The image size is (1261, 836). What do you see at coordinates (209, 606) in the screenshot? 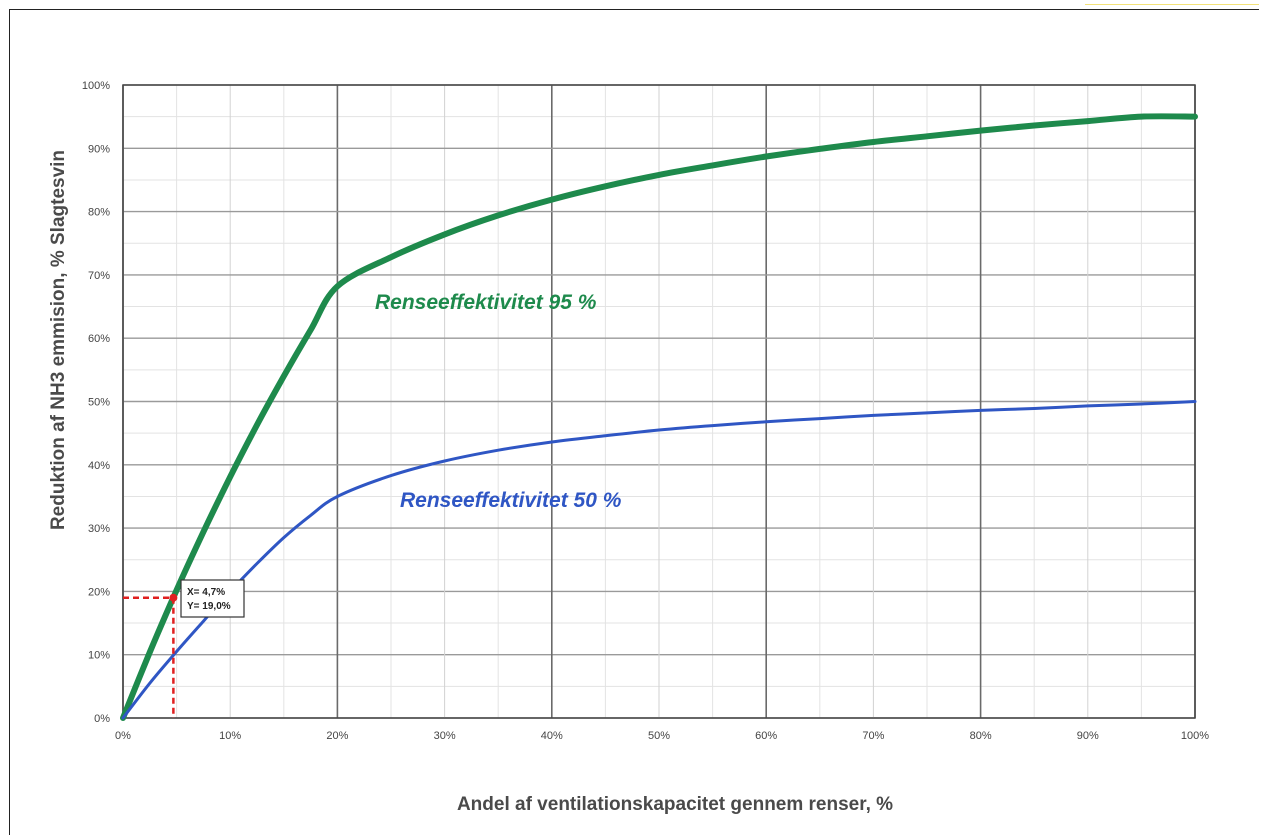
I see `annotation-y-value: Y= 19,0%` at bounding box center [209, 606].